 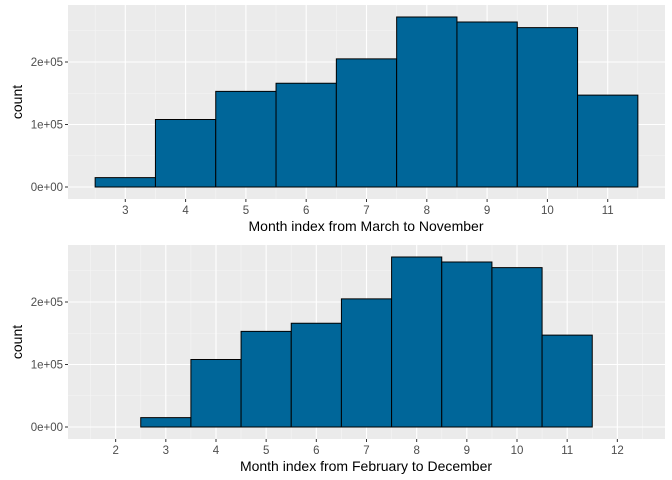 I want to click on chart-bottom-y-axis-title: count, so click(x=17, y=342).